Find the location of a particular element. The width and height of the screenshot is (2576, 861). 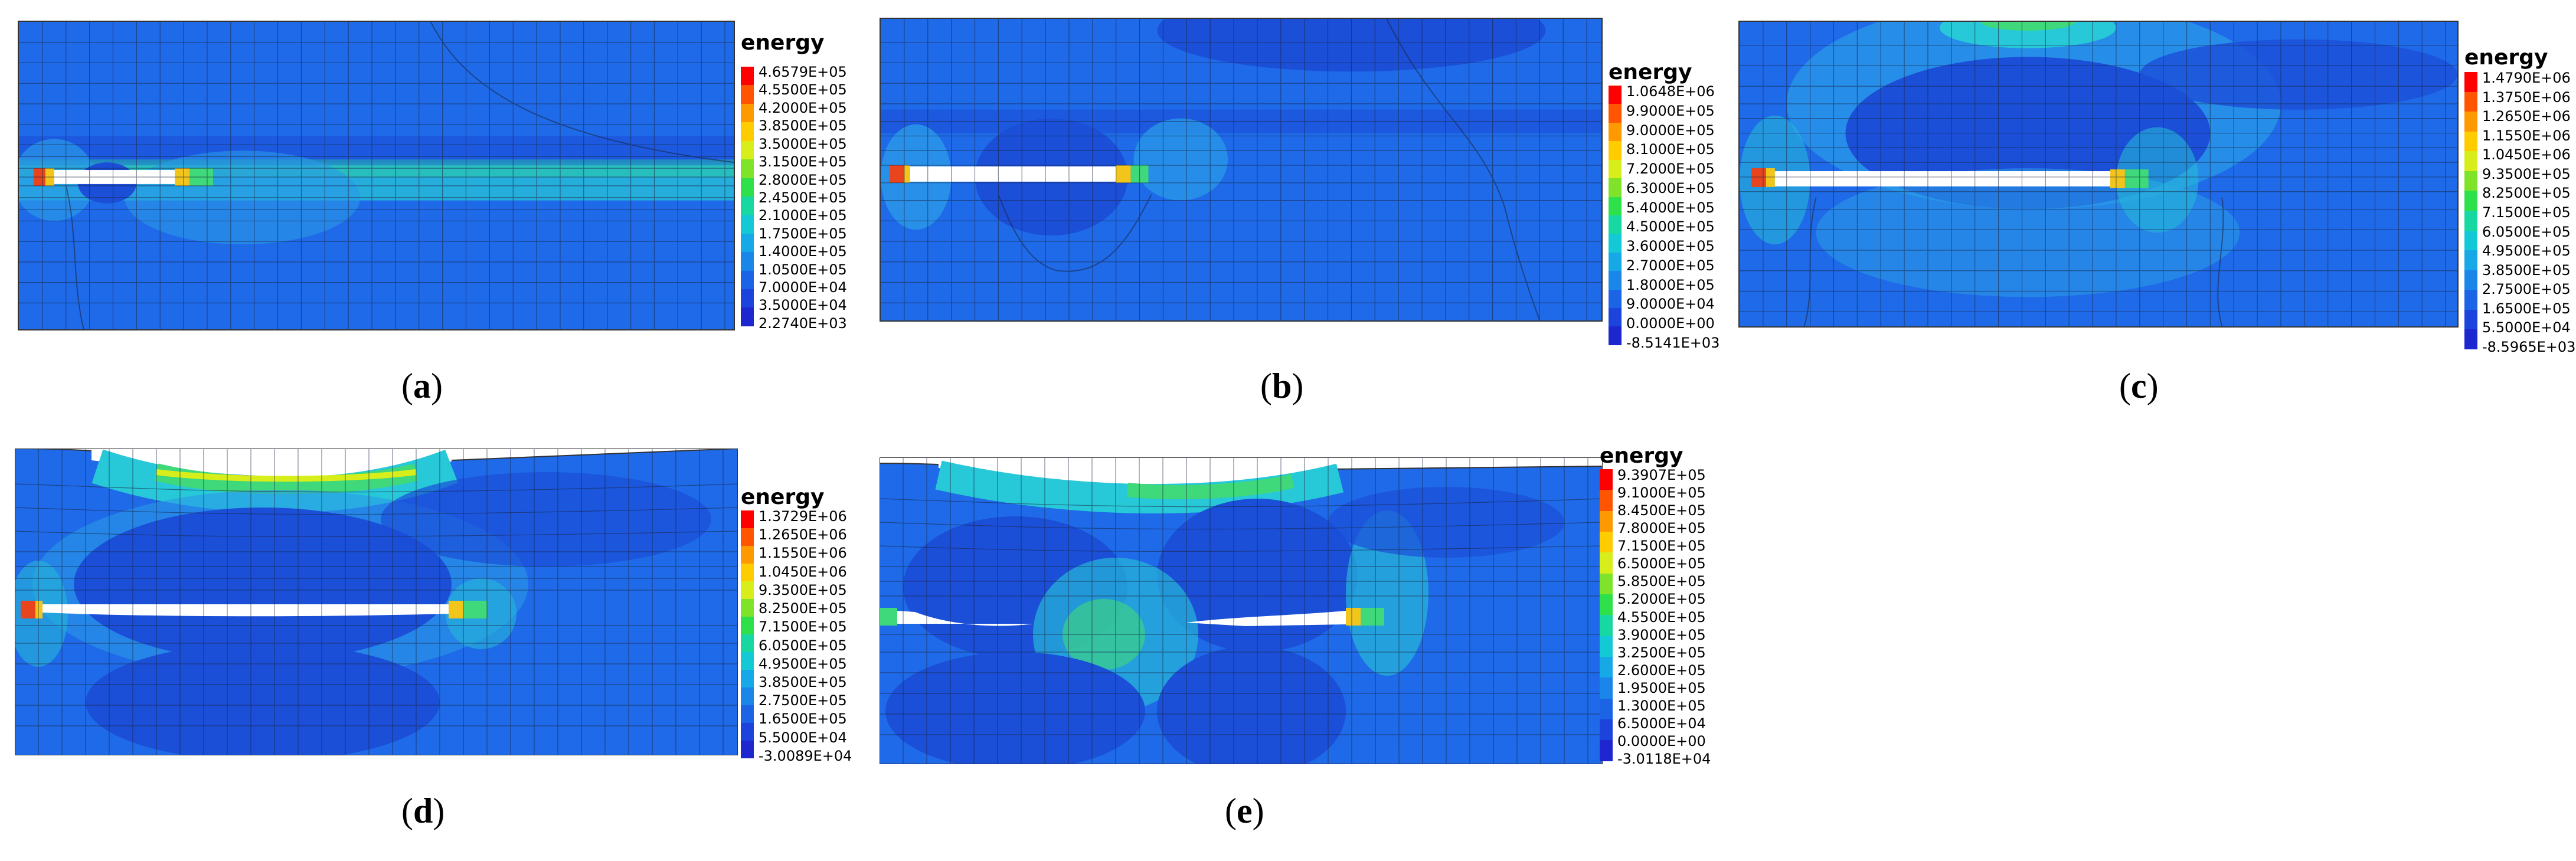

legend-value: 9.9000E+05 is located at coordinates (1670, 111).